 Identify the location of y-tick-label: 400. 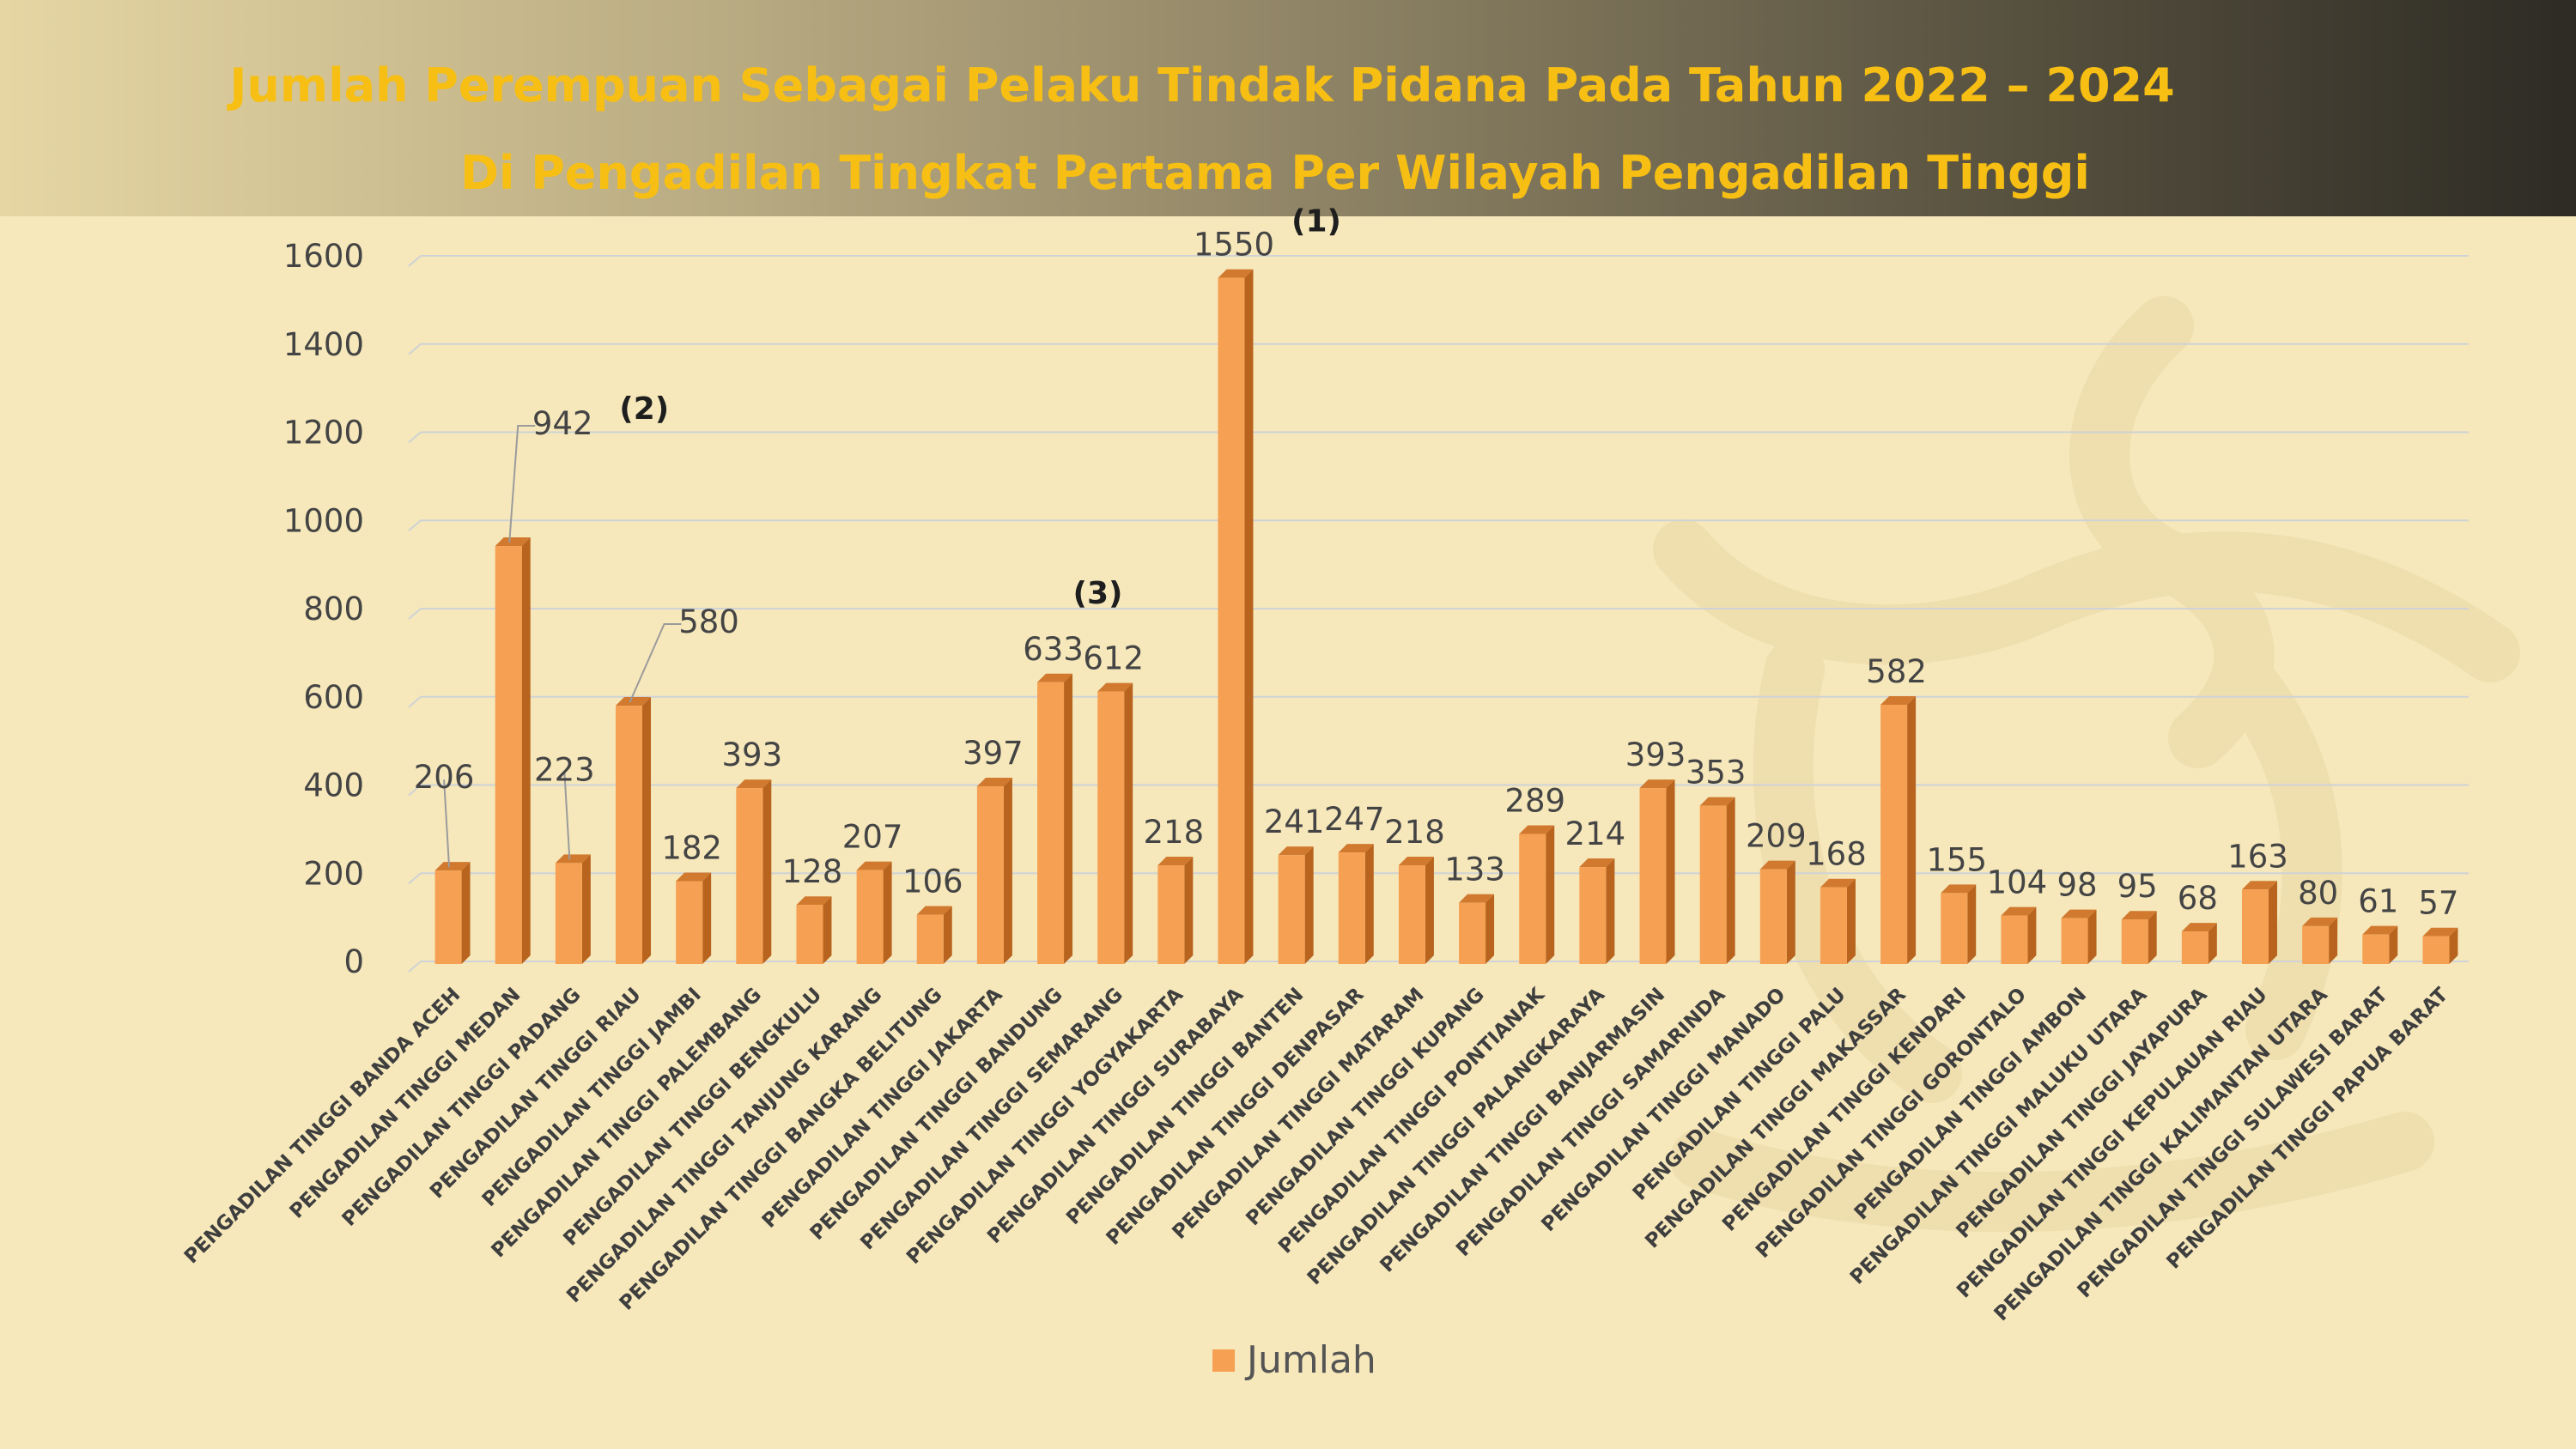
(334, 785).